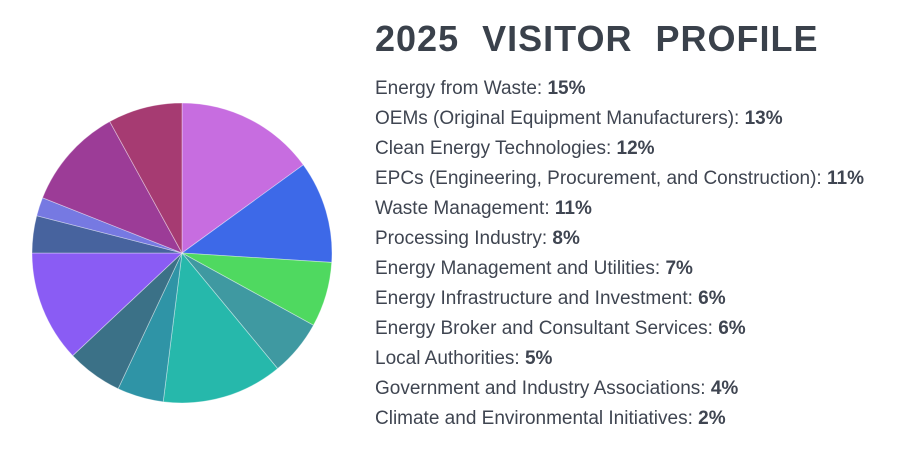 This screenshot has width=900, height=450. I want to click on legend-item: Energy Infrastructure and Investment: 6%, so click(635, 299).